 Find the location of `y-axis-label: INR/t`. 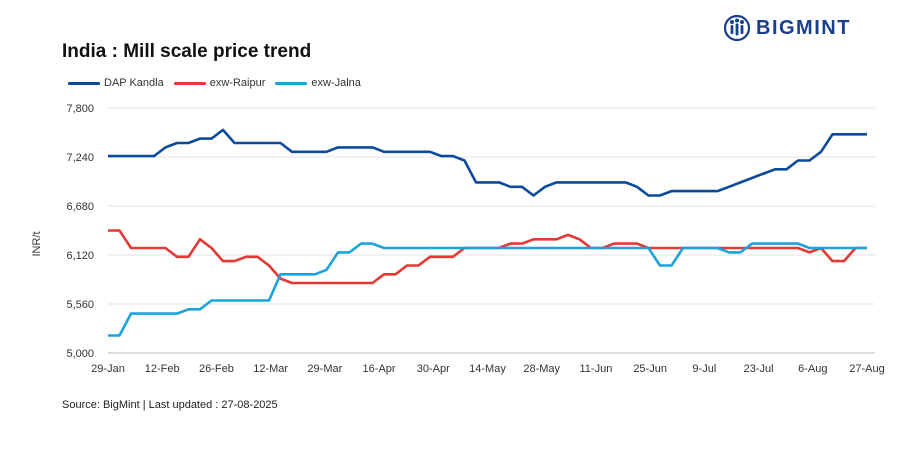

y-axis-label: INR/t is located at coordinates (37, 243).